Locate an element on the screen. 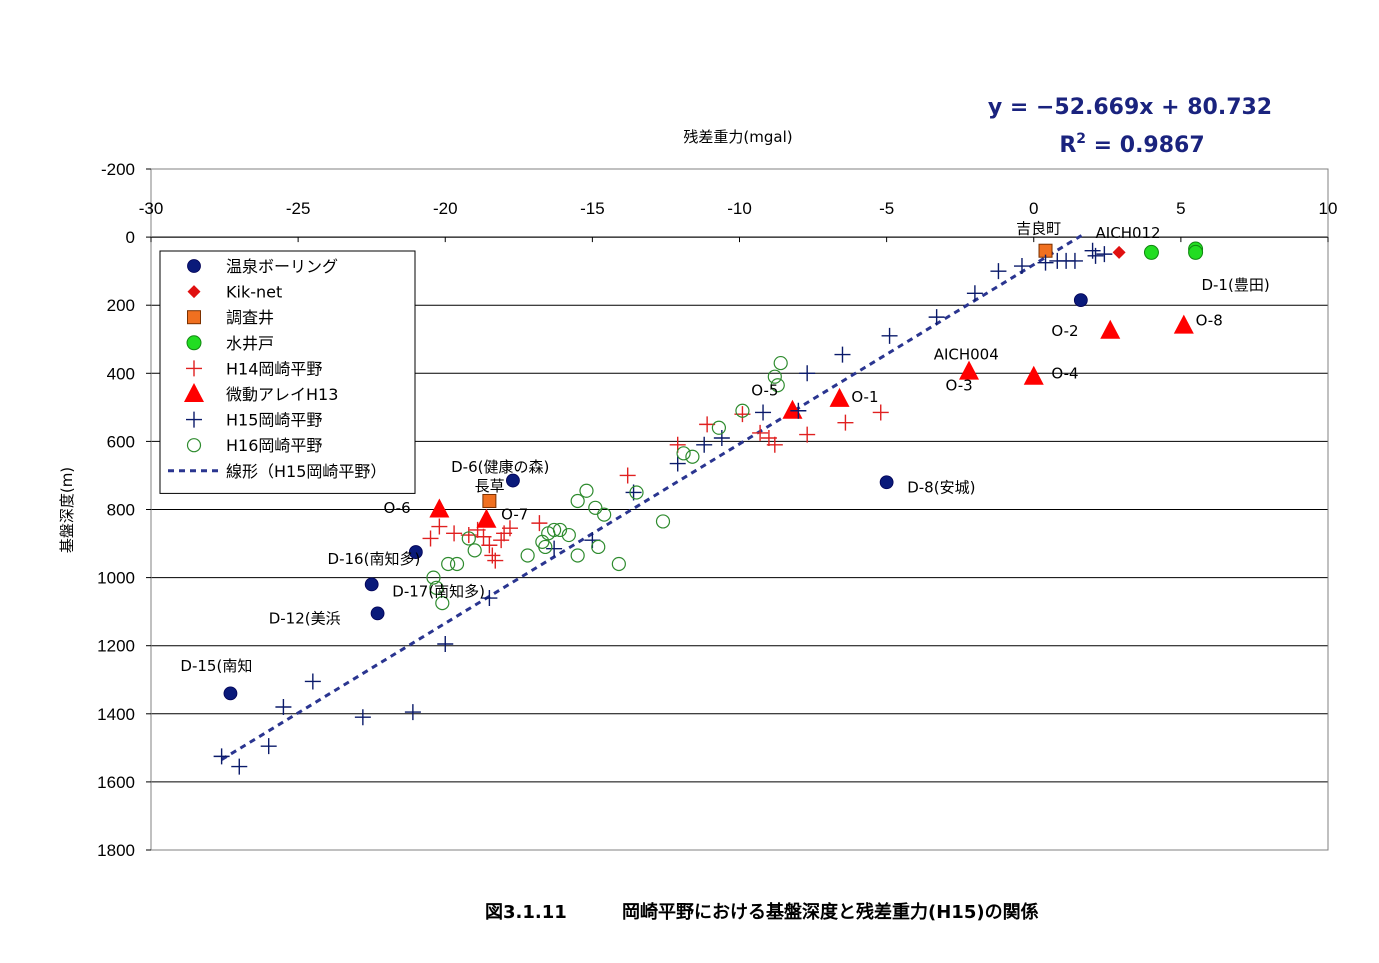  legend-label: 線形（H15岡崎平野） is located at coordinates (306, 471).